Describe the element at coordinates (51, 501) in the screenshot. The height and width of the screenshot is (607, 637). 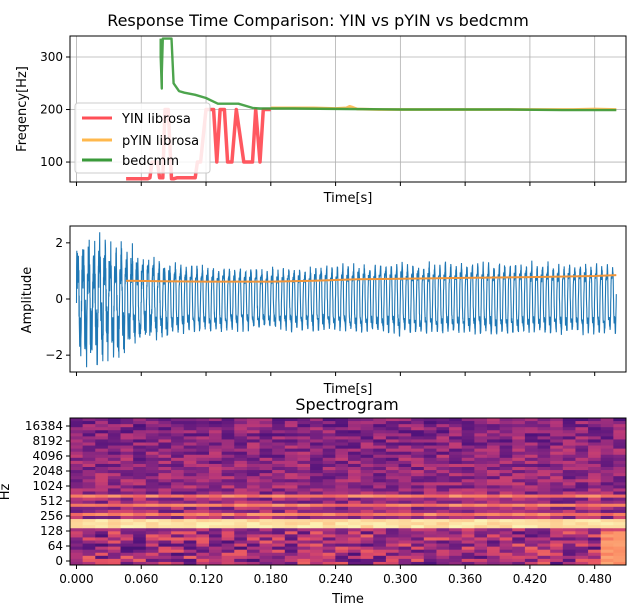
I see `y-tick-label: 512` at that location.